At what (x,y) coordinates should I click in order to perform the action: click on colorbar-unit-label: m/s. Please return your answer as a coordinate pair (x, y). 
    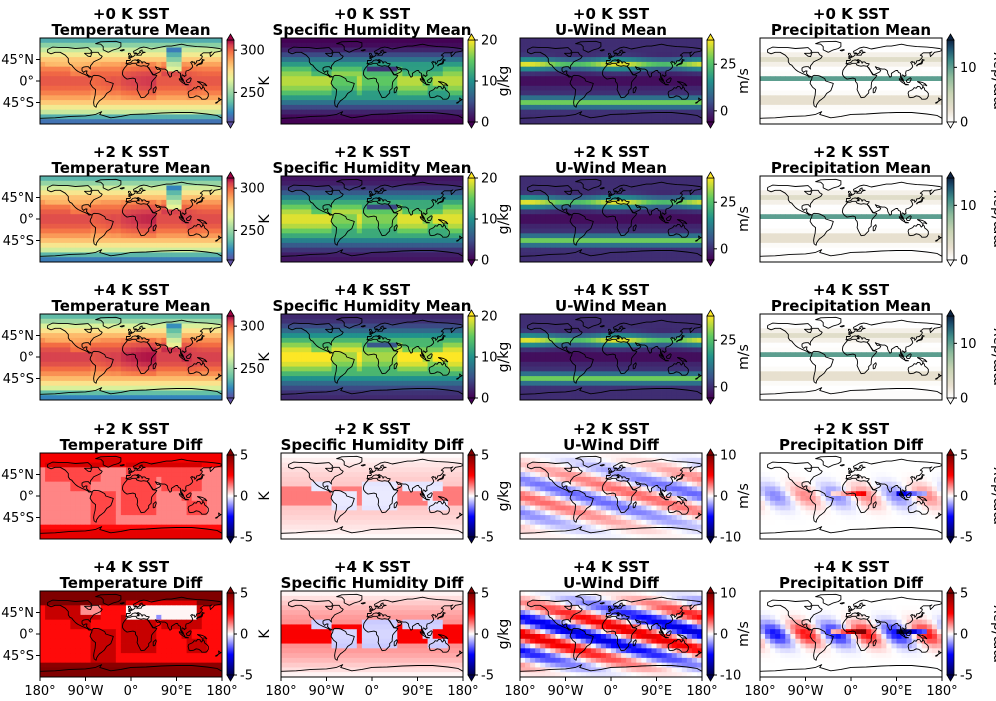
    Looking at the image, I should click on (744, 81).